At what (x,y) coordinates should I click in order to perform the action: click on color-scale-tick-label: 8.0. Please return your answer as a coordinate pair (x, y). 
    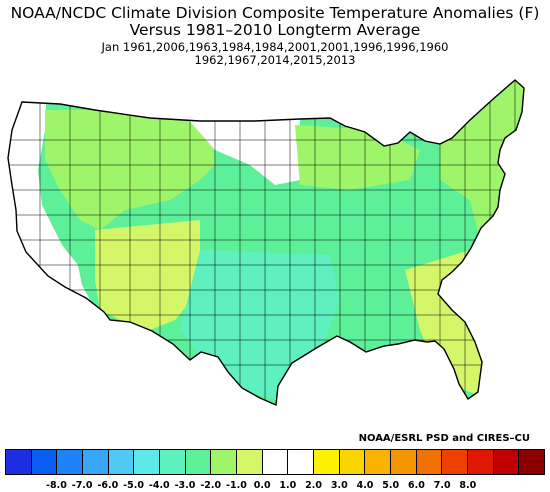
    Looking at the image, I should click on (468, 485).